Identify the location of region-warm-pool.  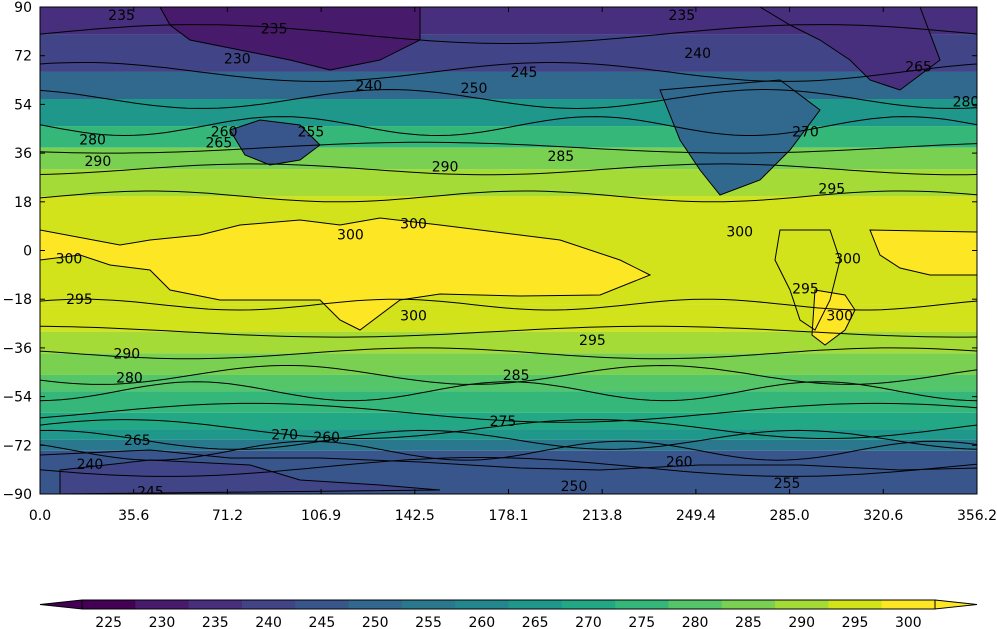
(345, 274).